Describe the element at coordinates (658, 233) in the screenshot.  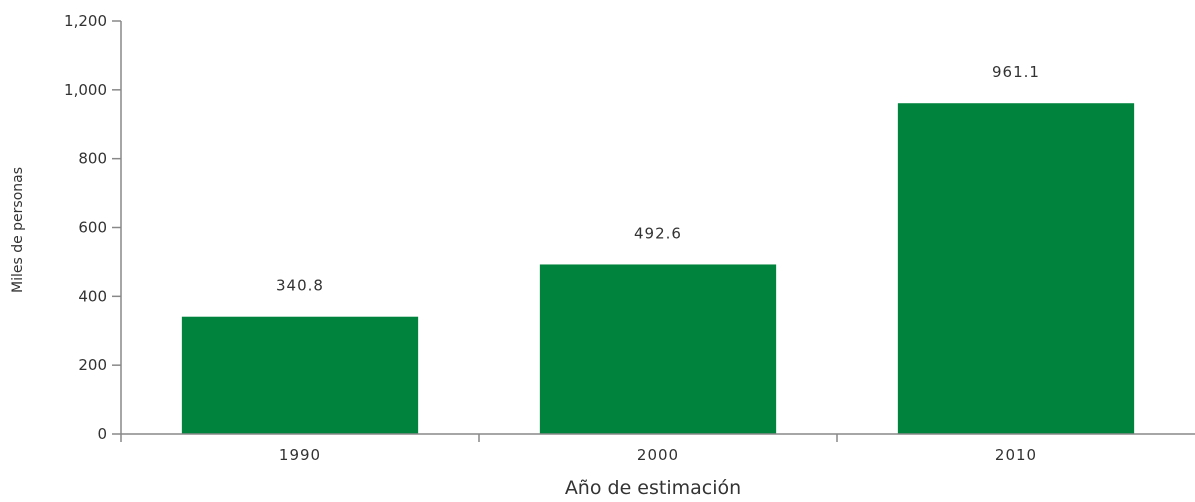
I see `bar-value-label: 492.6` at that location.